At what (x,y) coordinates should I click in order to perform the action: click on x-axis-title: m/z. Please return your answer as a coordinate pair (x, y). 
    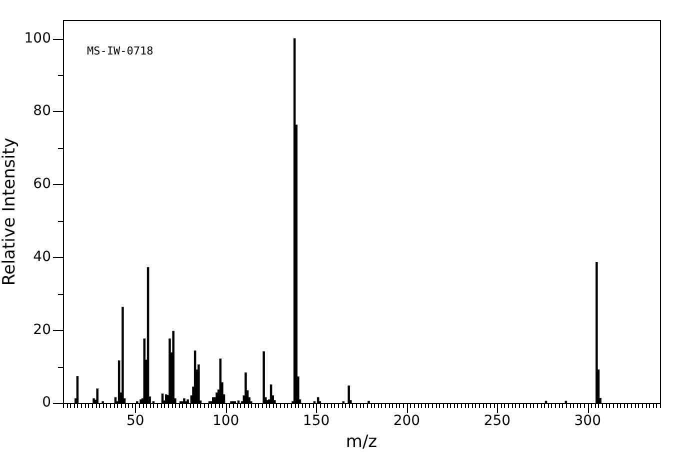
    Looking at the image, I should click on (362, 442).